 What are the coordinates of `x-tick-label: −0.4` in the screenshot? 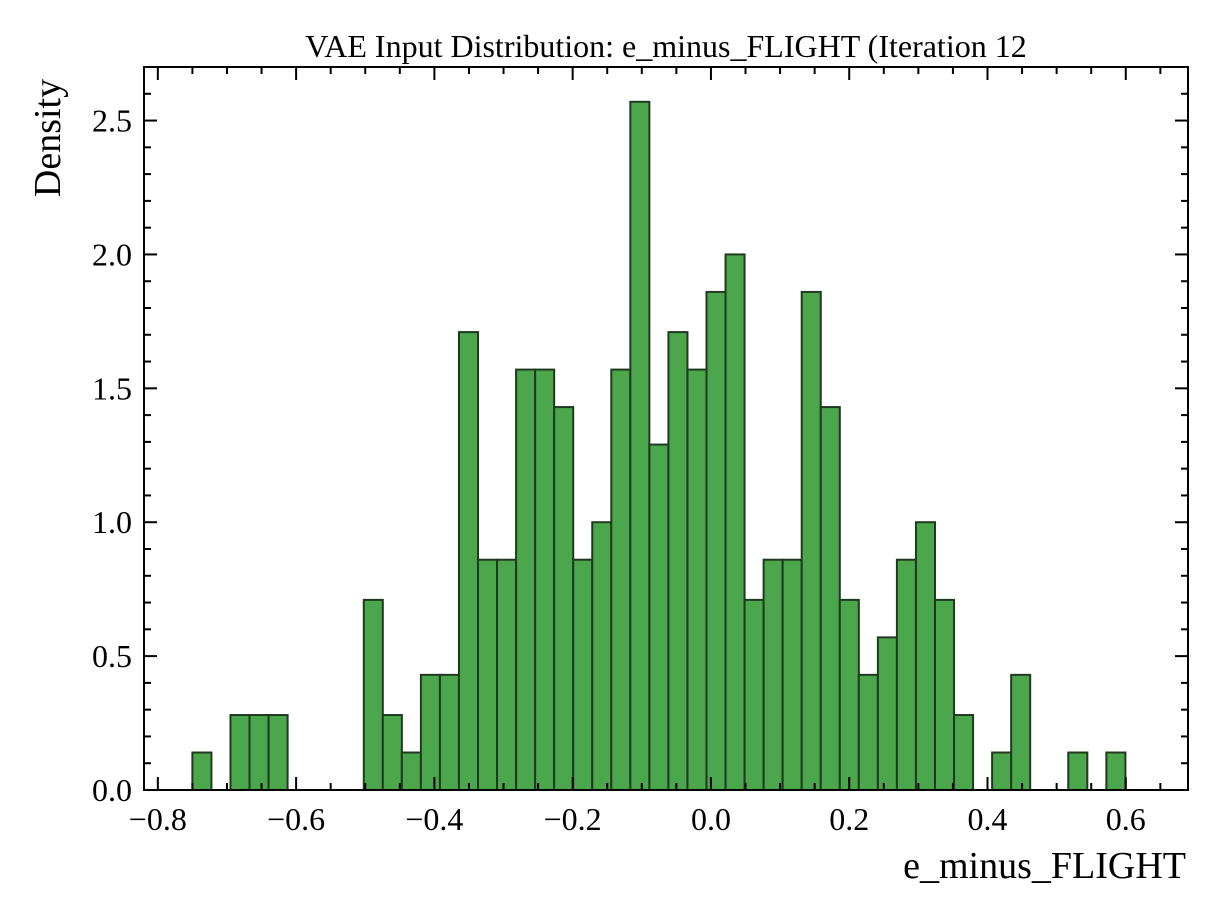 It's located at (434, 819).